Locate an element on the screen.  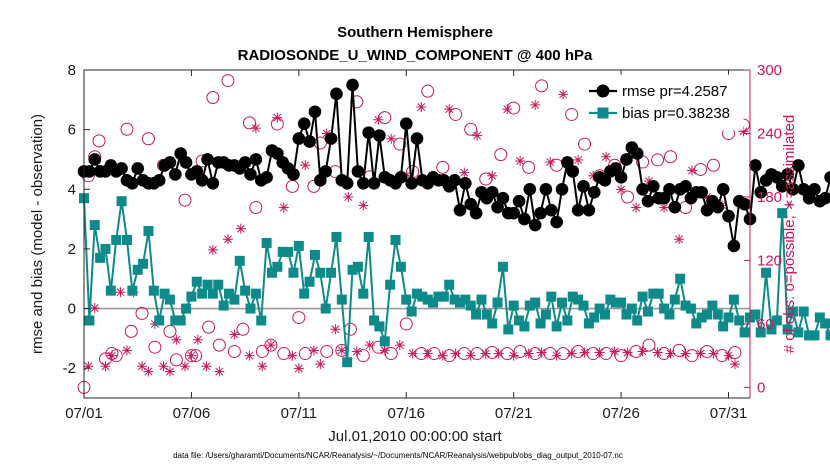
x-tick-label: 07/26 is located at coordinates (621, 413).